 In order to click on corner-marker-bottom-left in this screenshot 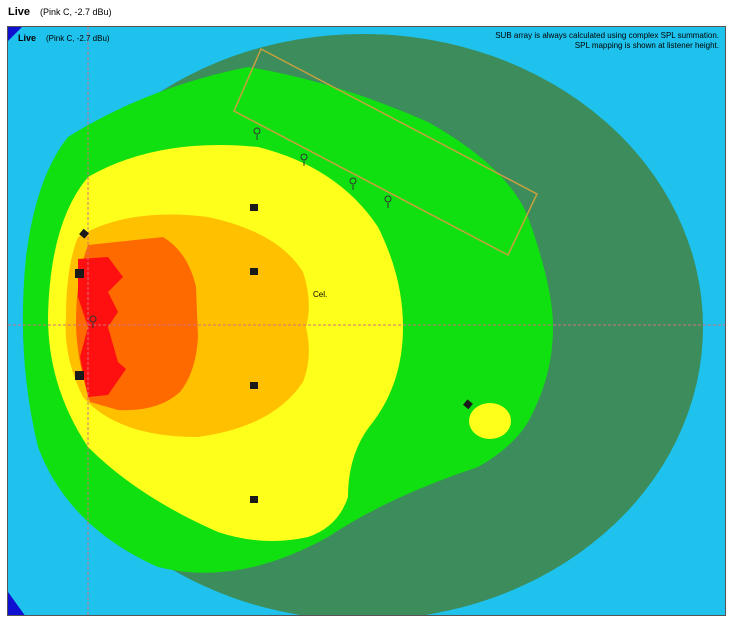, I will do `click(16, 603)`.